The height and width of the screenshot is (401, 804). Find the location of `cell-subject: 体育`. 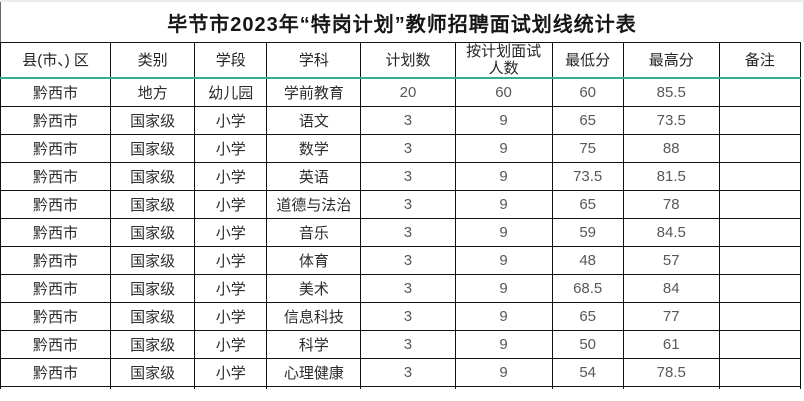

cell-subject: 体育 is located at coordinates (314, 260).